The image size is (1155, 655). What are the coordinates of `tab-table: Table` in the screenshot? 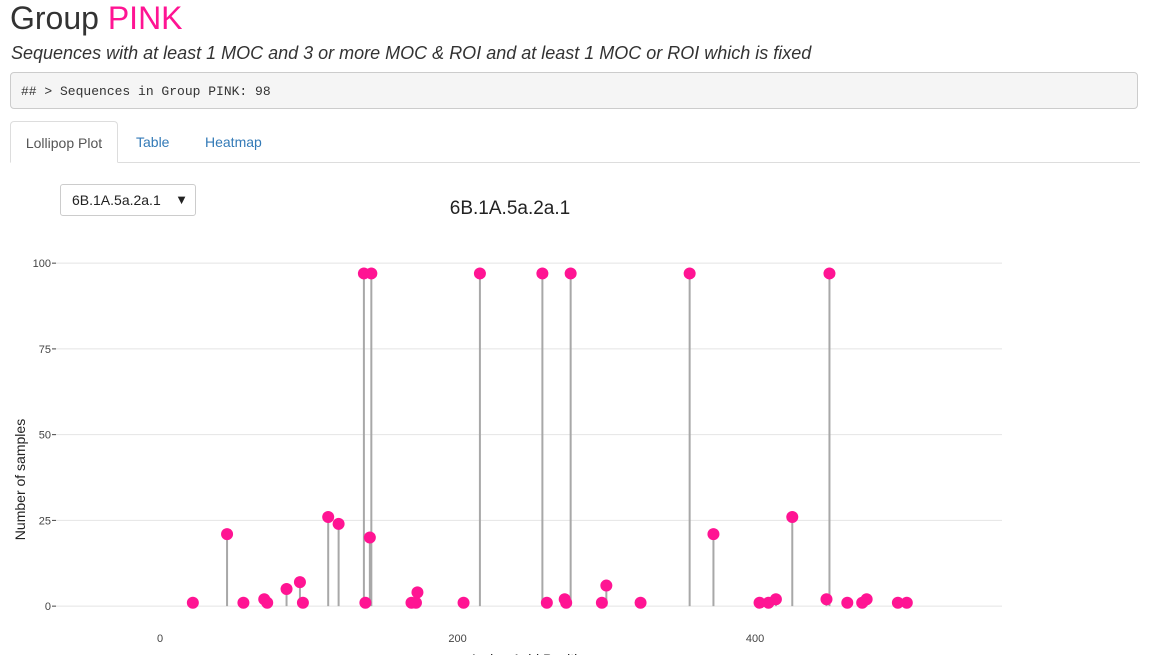 It's located at (153, 142).